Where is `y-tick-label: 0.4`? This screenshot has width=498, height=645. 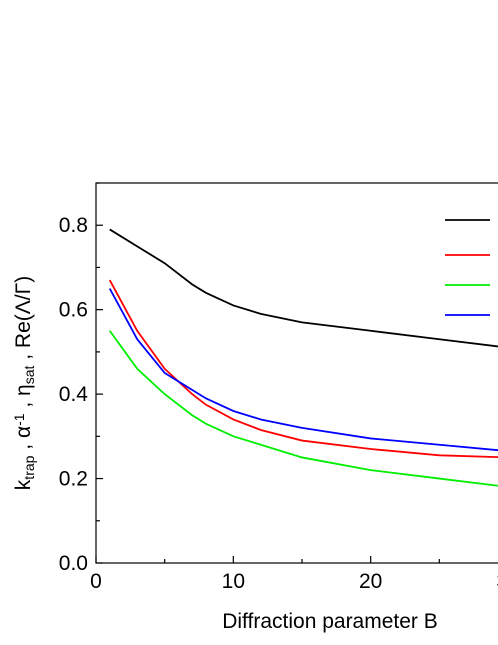 y-tick-label: 0.4 is located at coordinates (74, 394).